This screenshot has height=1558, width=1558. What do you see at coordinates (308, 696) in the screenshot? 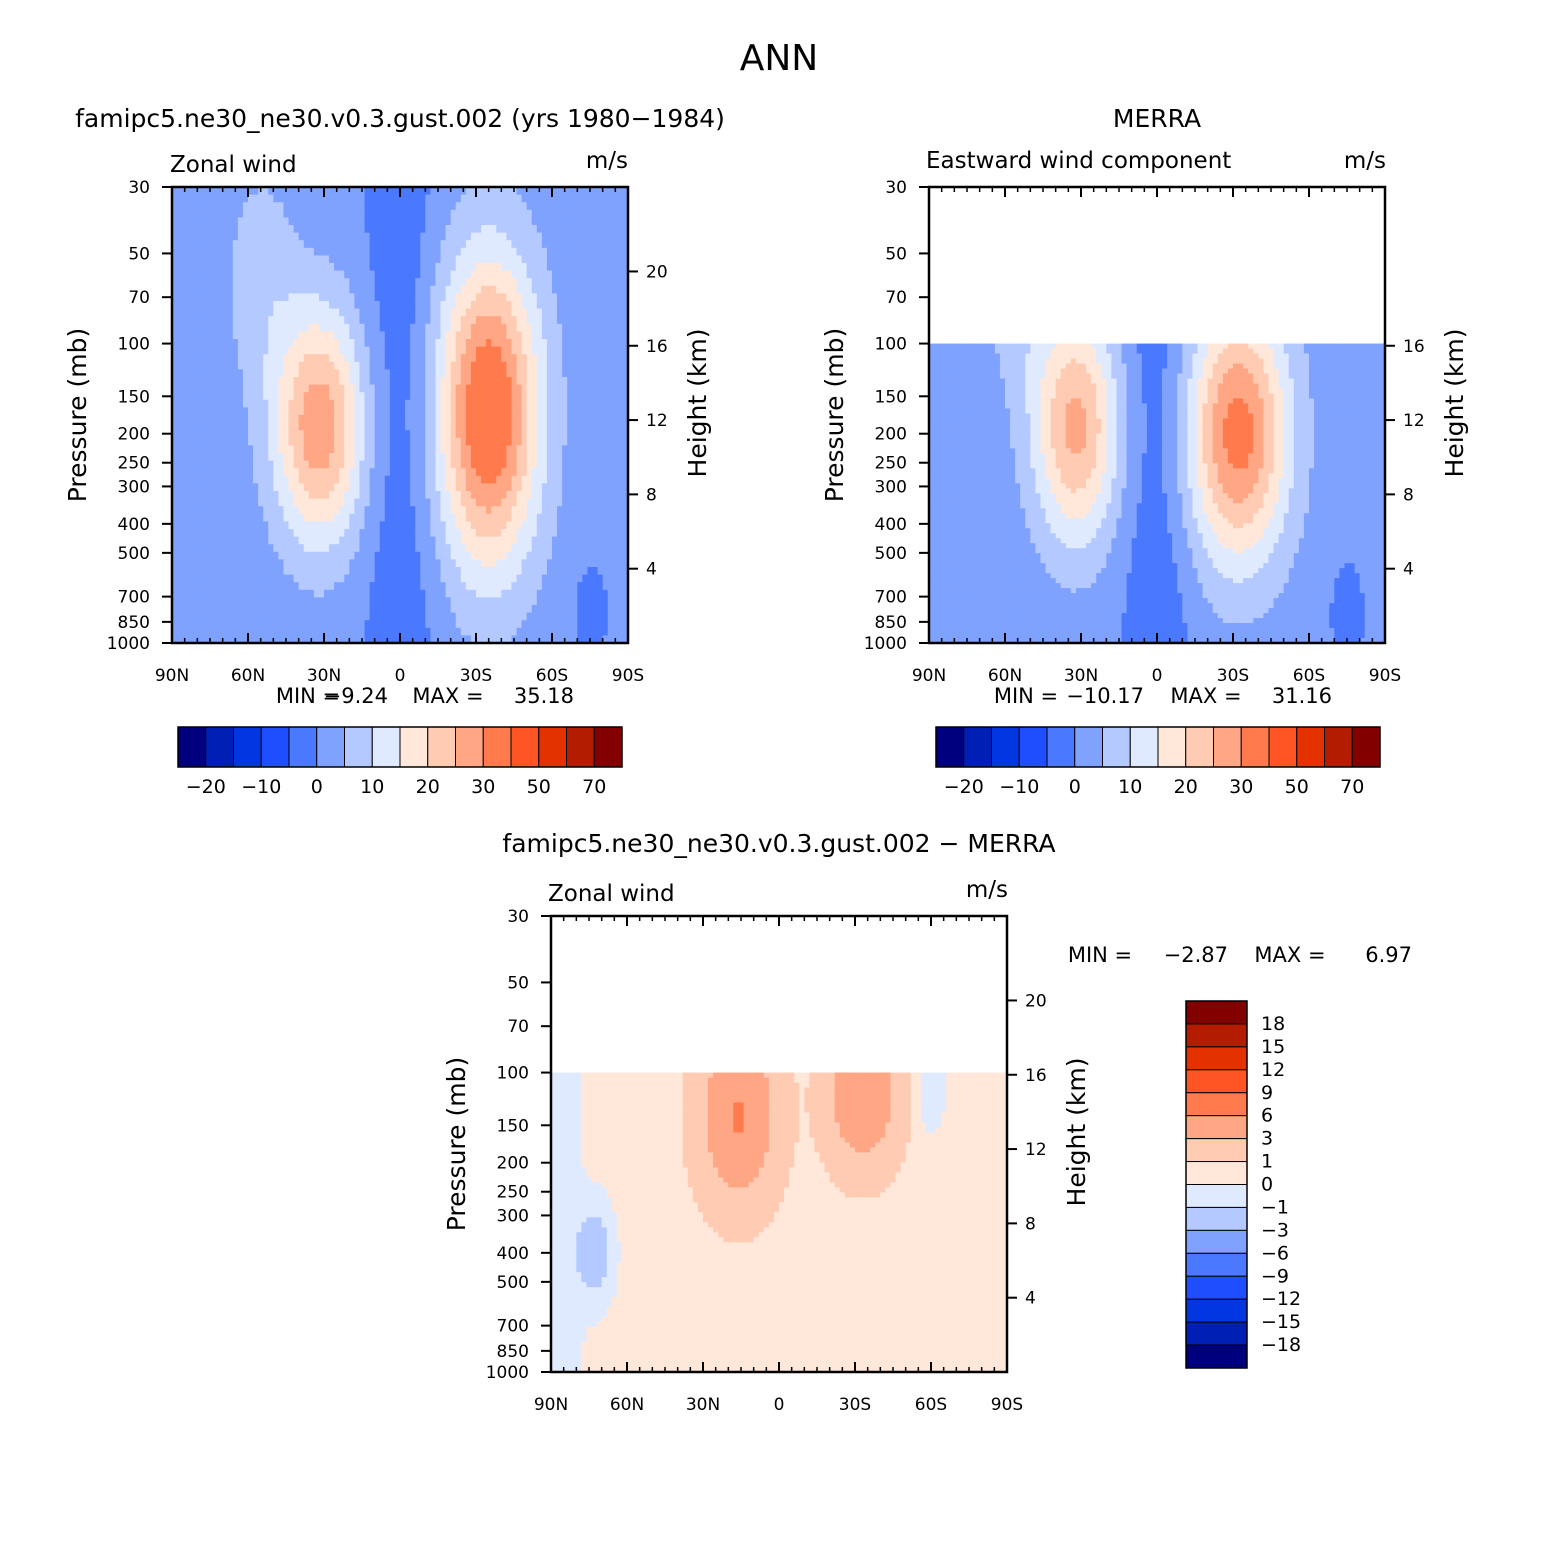
I see `min-label: MIN =` at bounding box center [308, 696].